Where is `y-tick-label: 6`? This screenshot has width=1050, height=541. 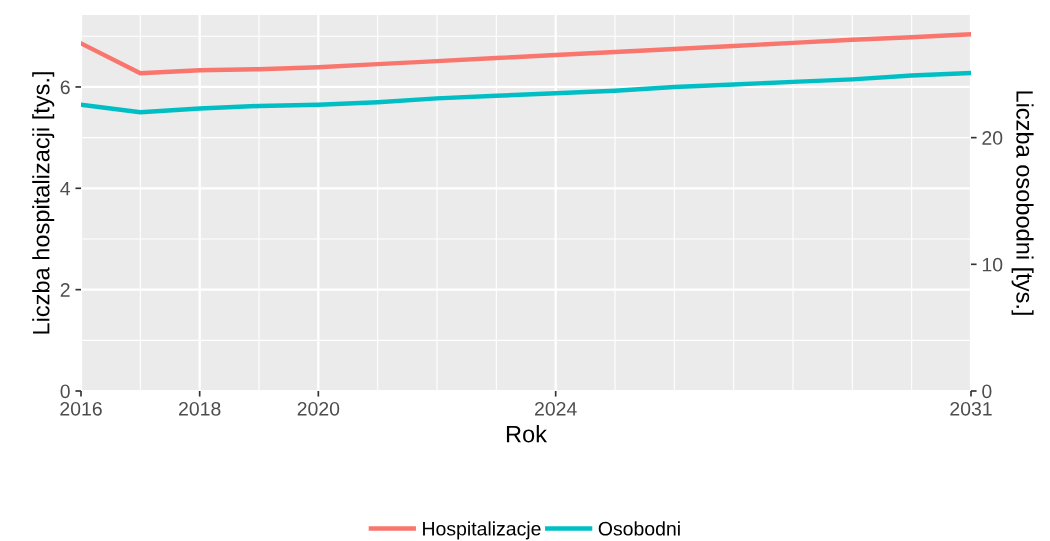
y-tick-label: 6 is located at coordinates (65, 87).